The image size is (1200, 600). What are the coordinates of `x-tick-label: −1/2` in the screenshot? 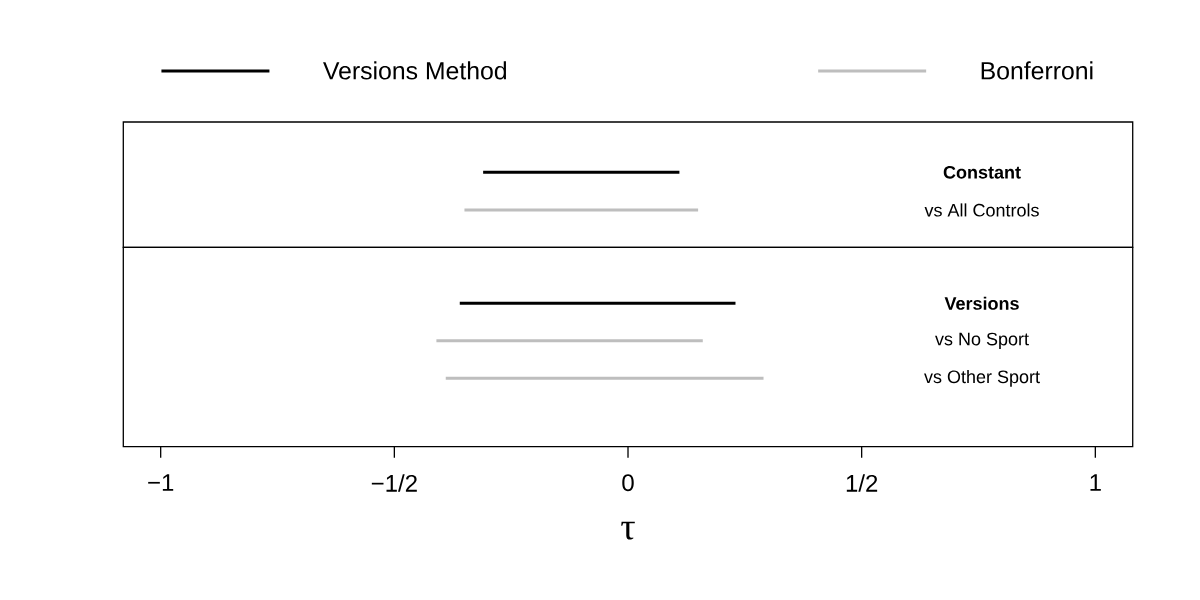 It's located at (394, 483).